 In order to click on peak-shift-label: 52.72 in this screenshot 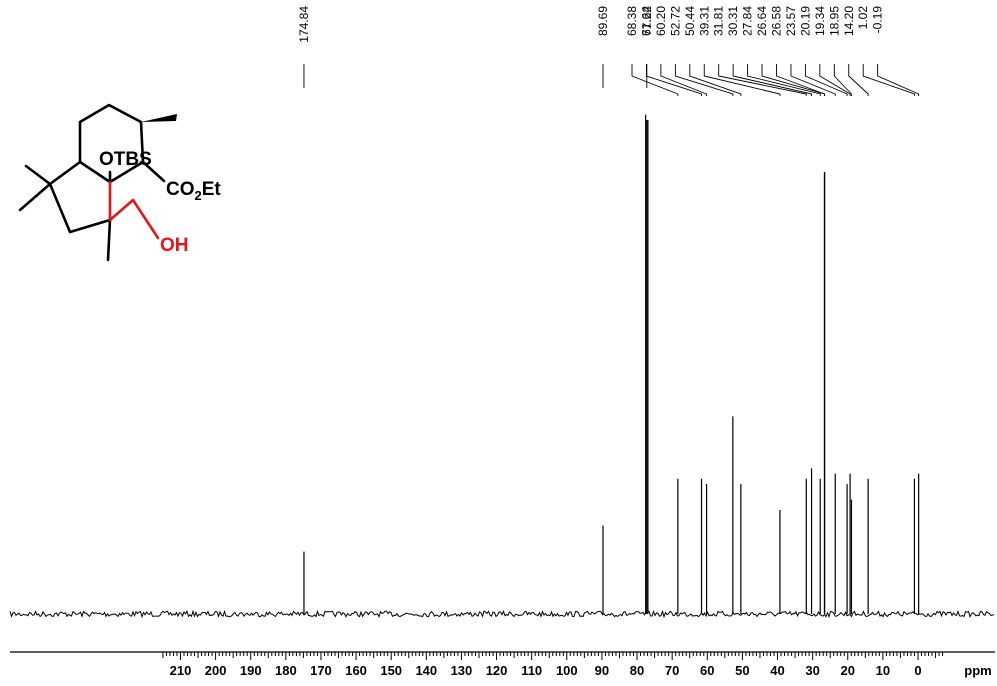, I will do `click(675, 21)`.